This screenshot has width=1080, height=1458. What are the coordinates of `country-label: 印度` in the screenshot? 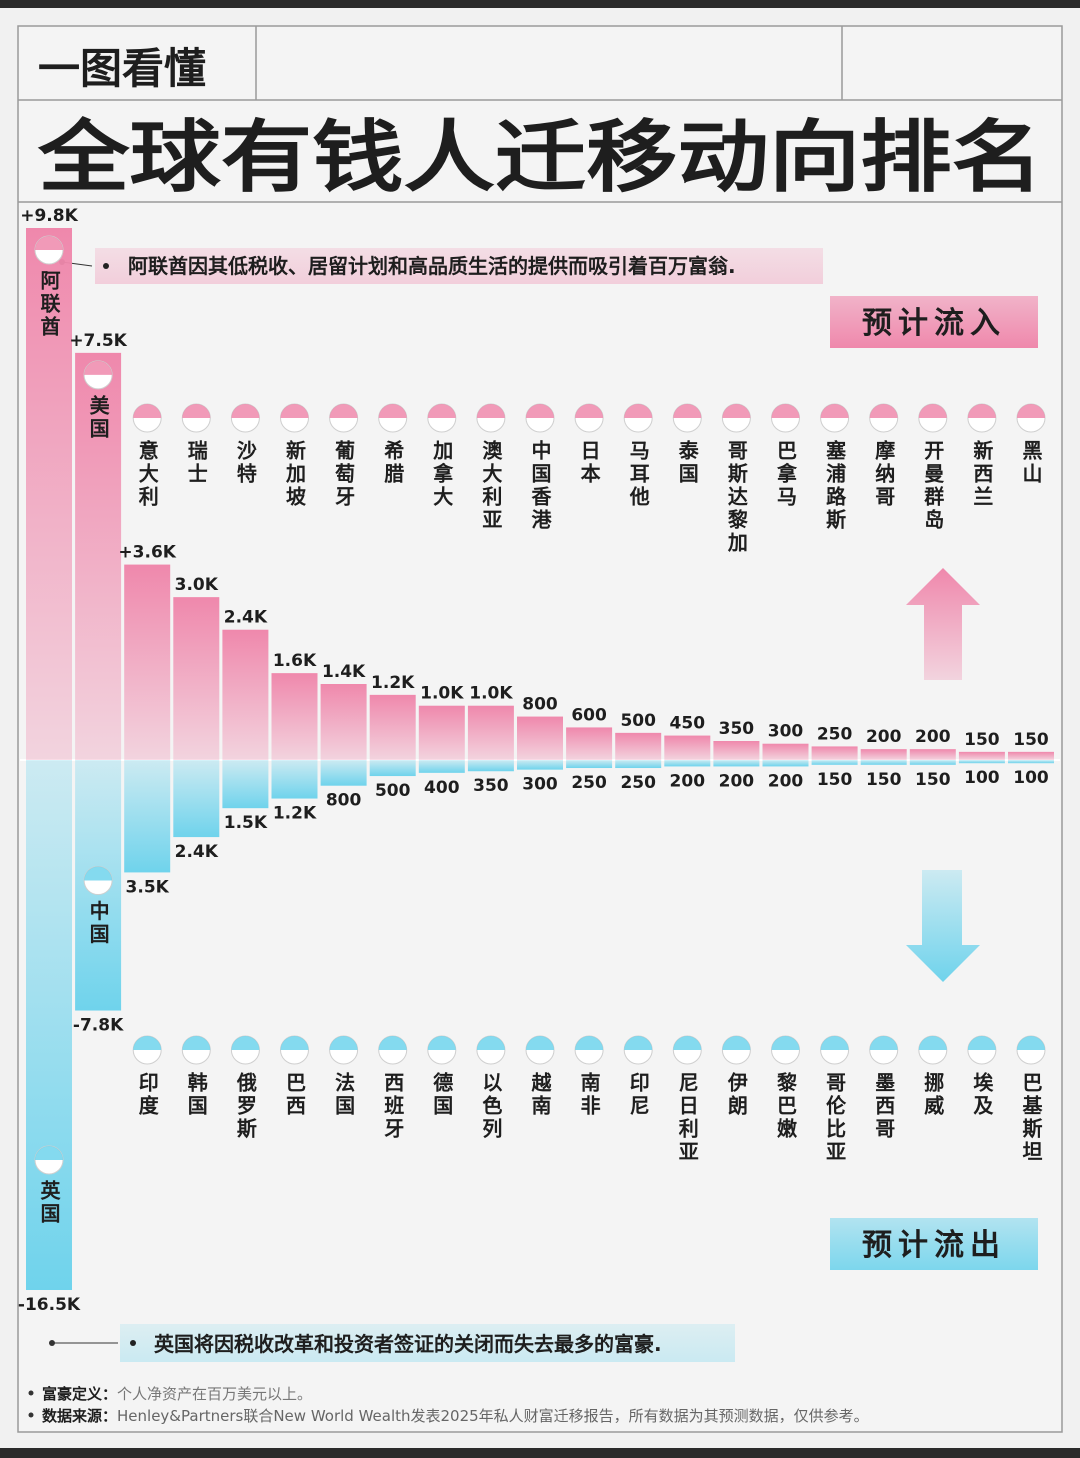 It's located at (147, 1095).